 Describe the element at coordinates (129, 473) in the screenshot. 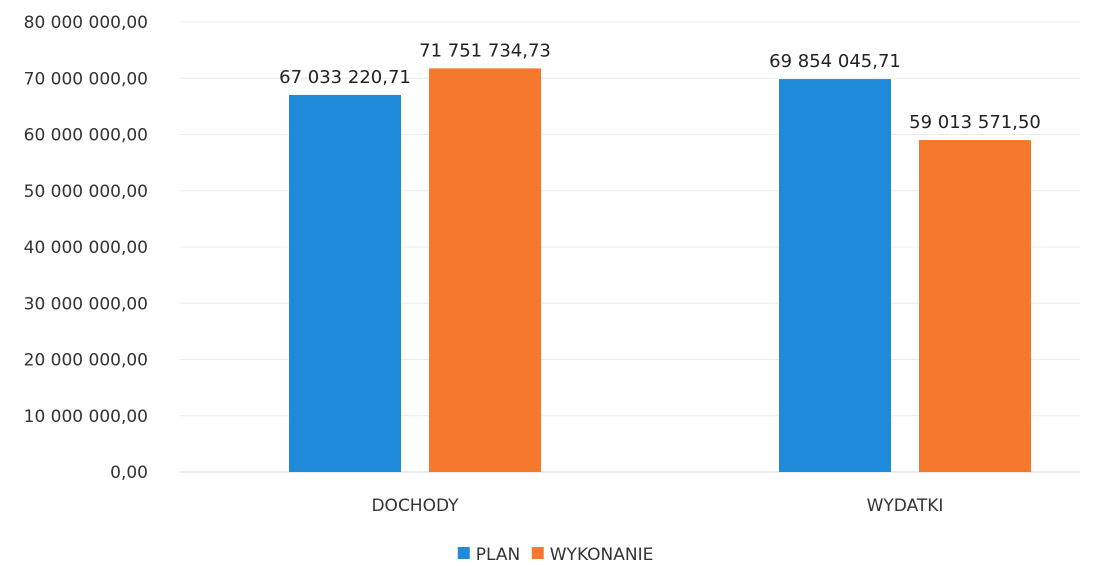

I see `y-tick-label: 0,00` at that location.